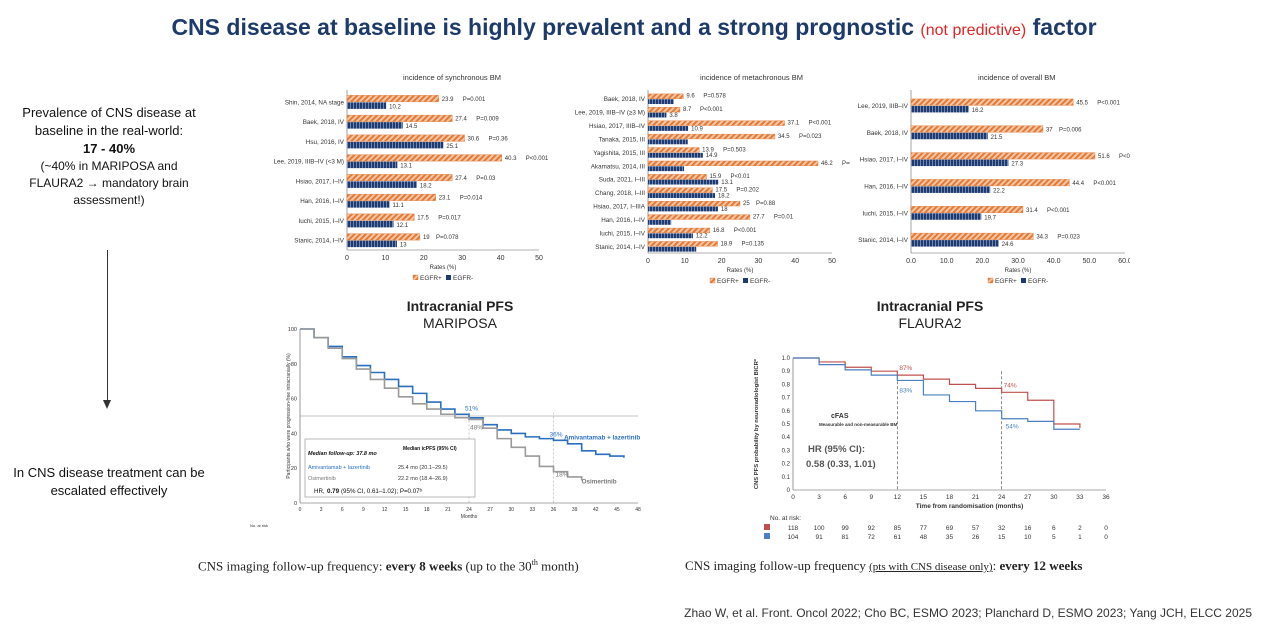  What do you see at coordinates (471, 199) in the screenshot?
I see `p-value-label: P=0.014` at bounding box center [471, 199].